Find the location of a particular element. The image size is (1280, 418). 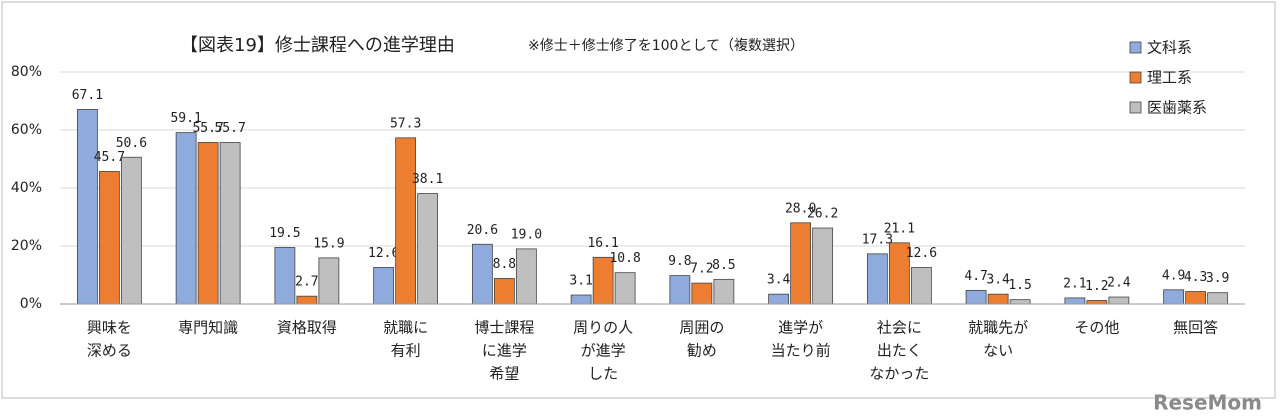

x-tick-label: 無回答 is located at coordinates (1195, 328).